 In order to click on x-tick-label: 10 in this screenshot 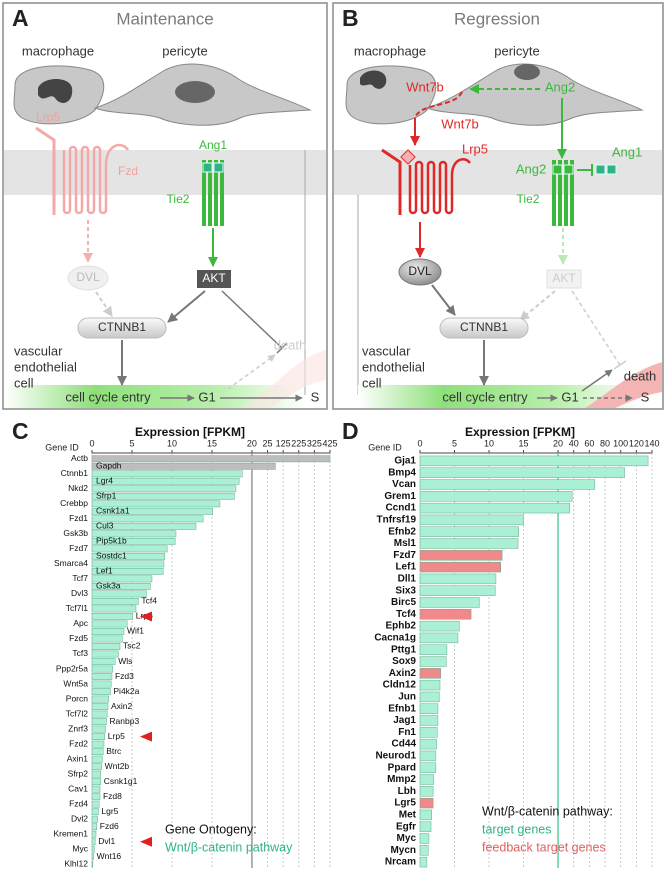, I will do `click(172, 443)`.